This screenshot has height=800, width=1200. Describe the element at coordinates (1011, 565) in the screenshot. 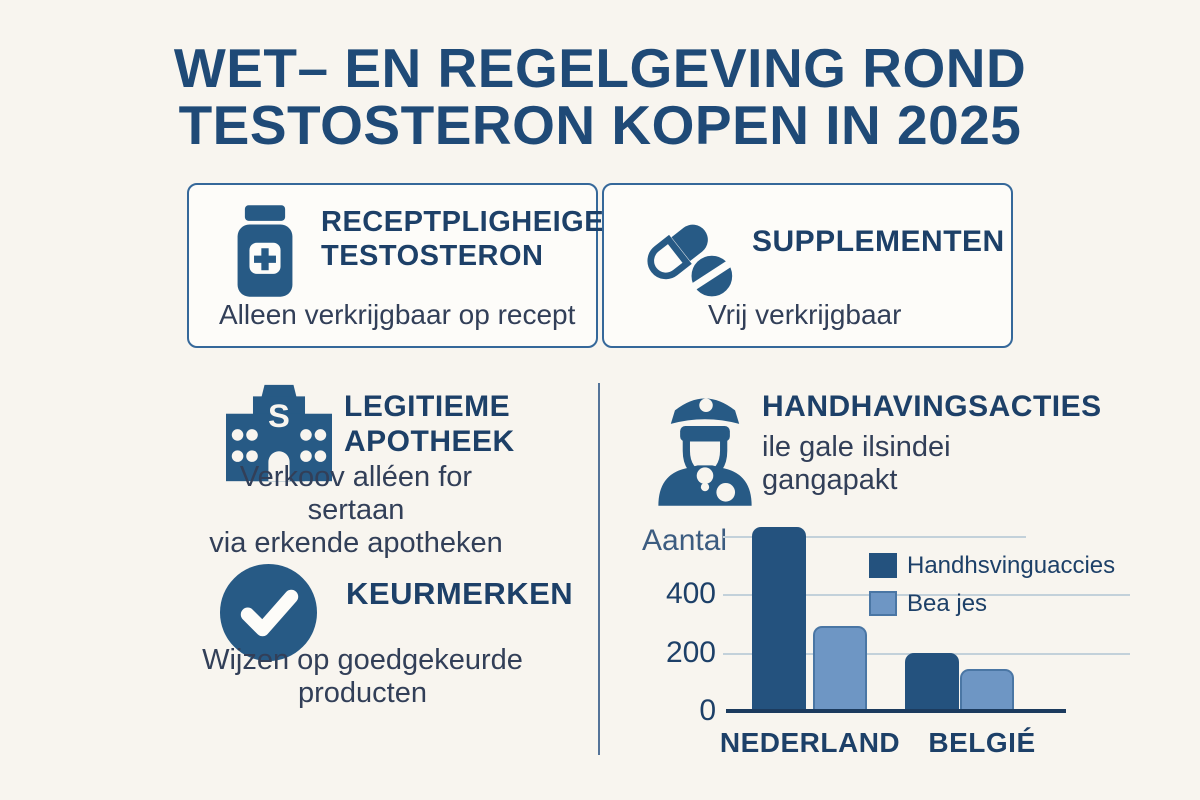

I see `legend-label: Handhsvinguaccies` at that location.